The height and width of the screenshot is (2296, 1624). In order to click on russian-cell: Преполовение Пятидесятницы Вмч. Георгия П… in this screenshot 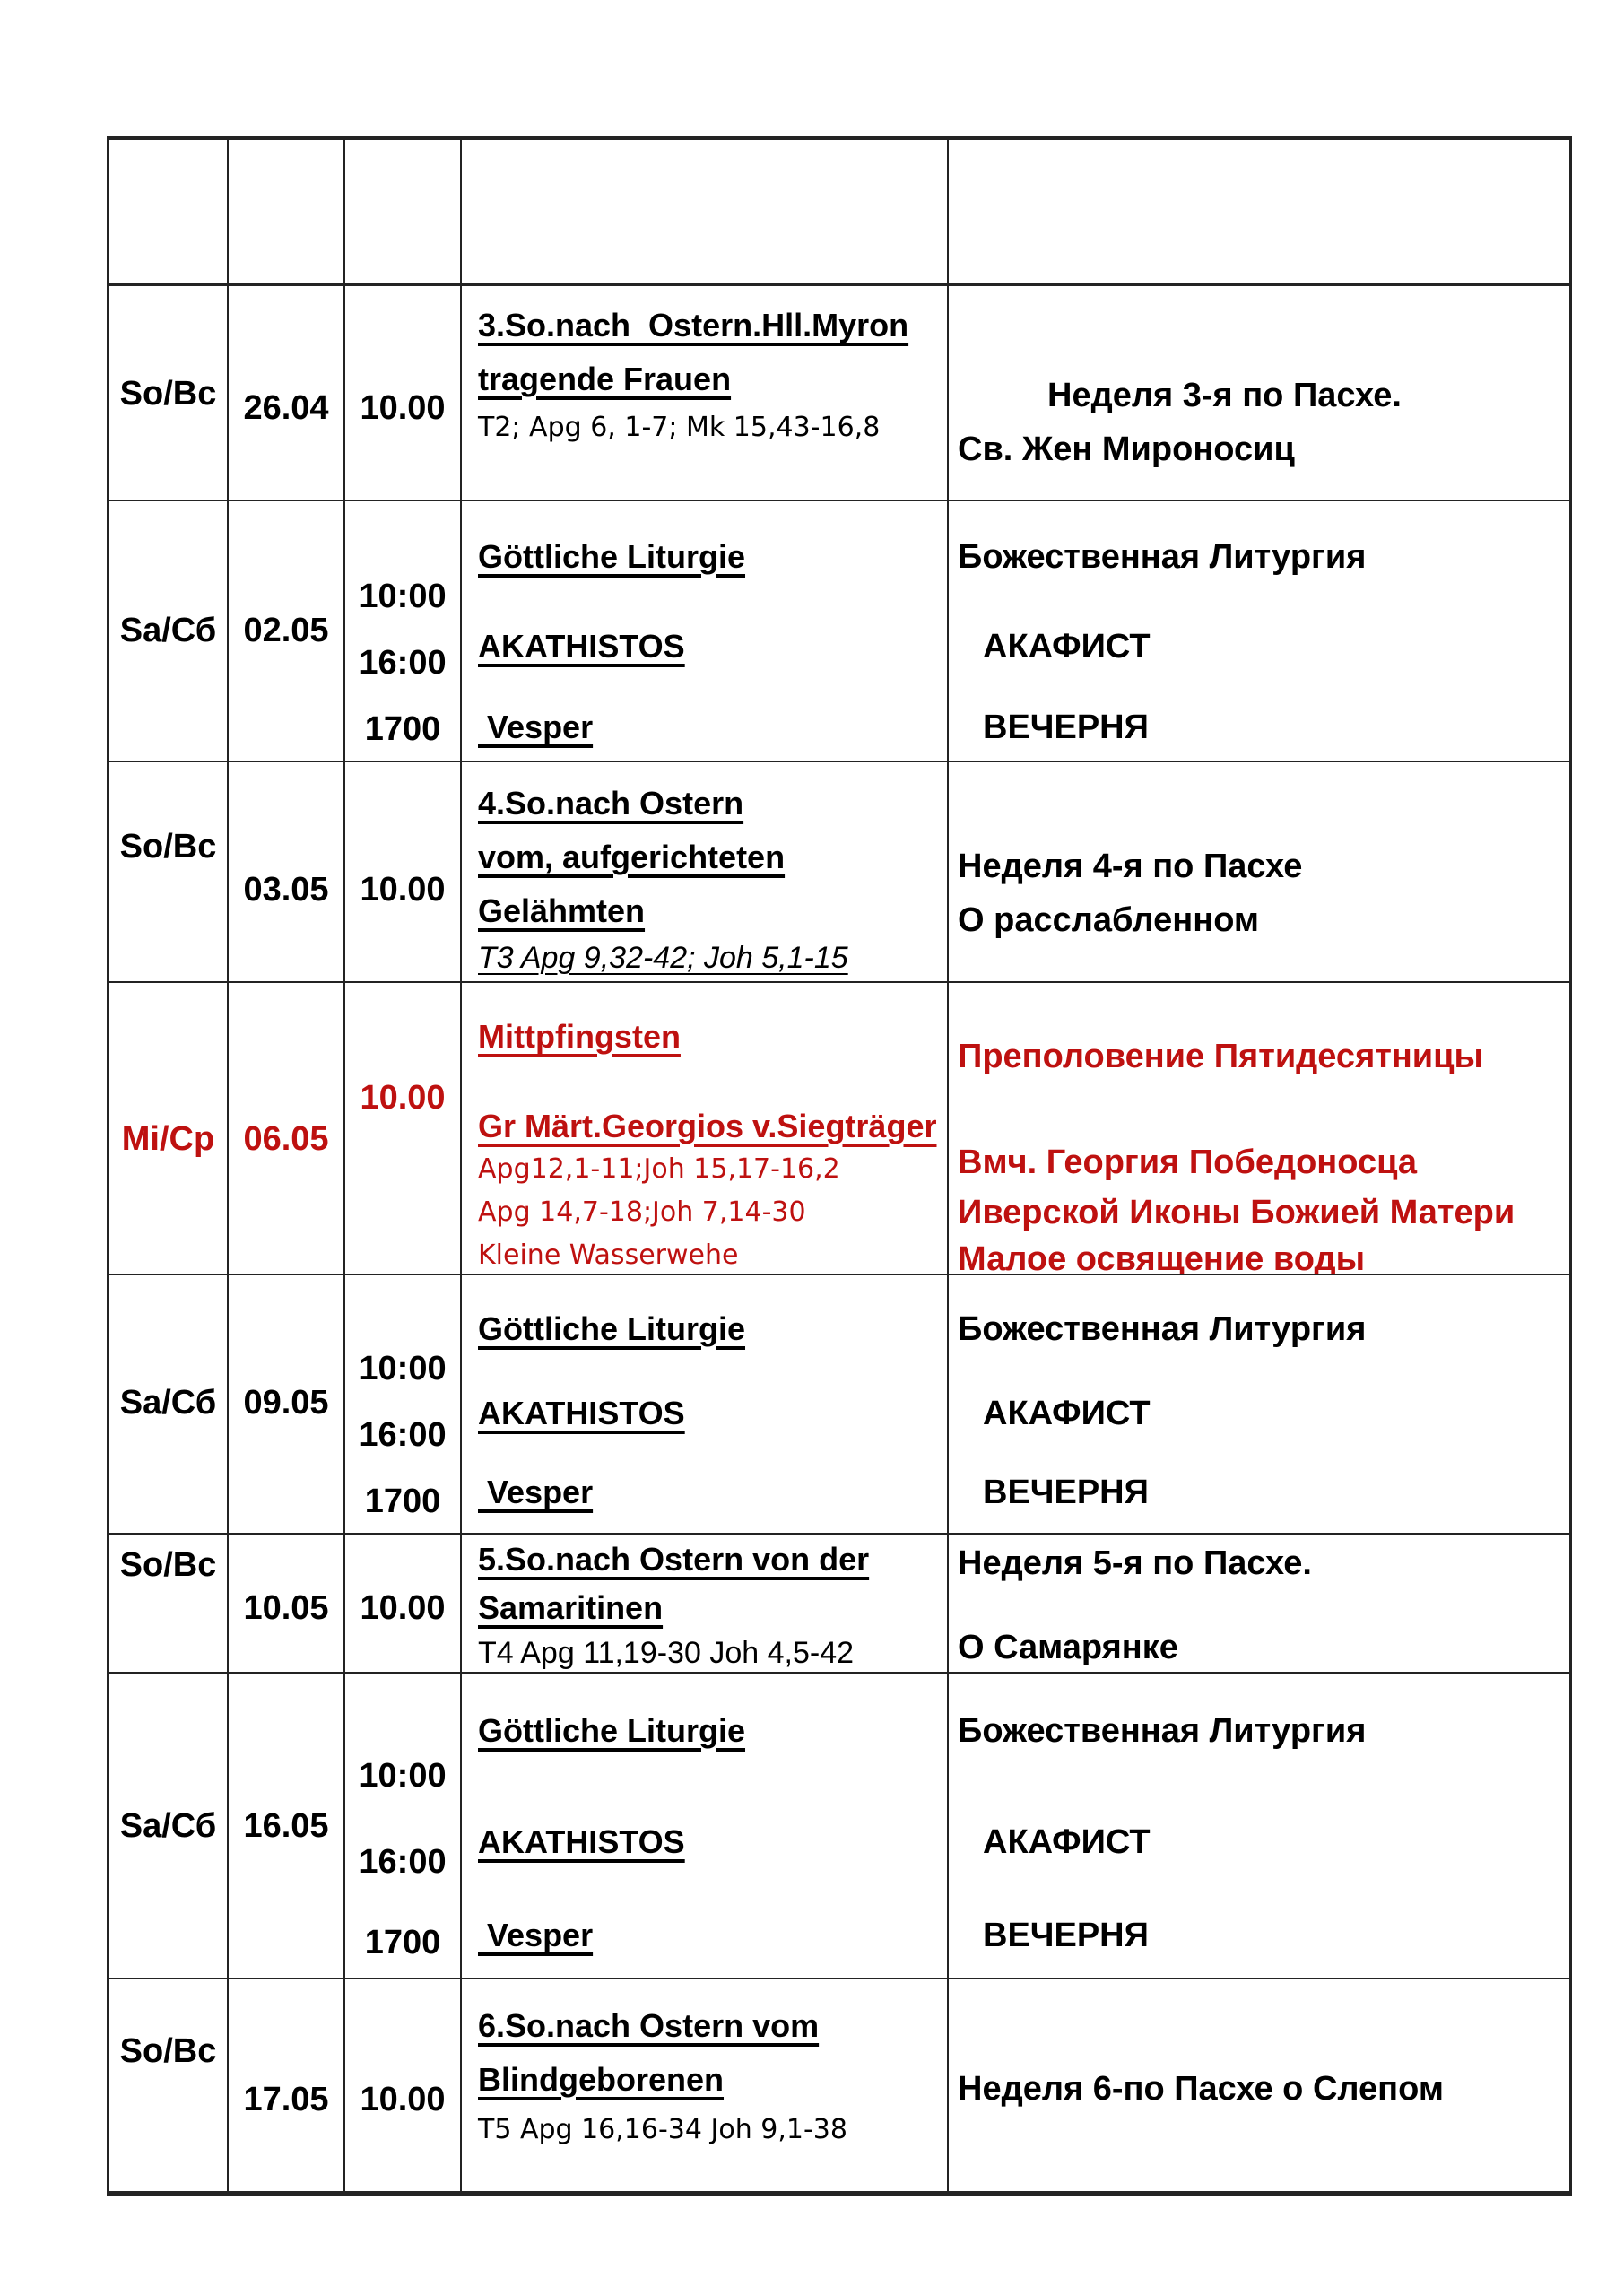, I will do `click(1259, 1128)`.